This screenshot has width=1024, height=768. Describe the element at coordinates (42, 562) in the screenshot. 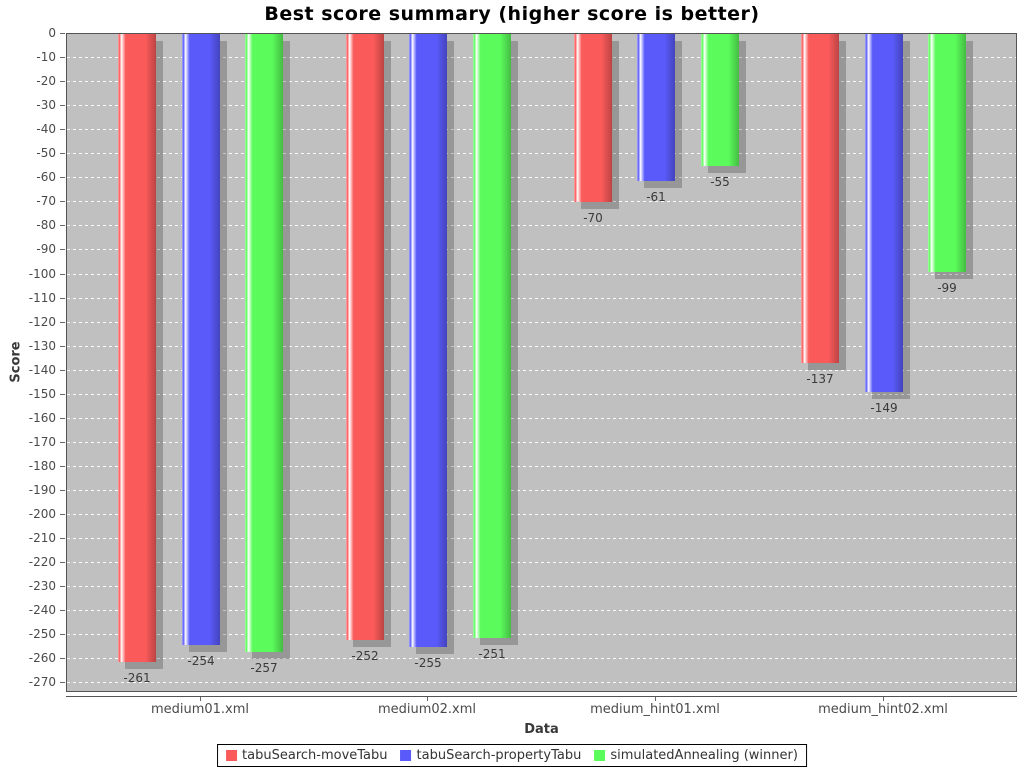

I see `y-tick-label: -220` at that location.